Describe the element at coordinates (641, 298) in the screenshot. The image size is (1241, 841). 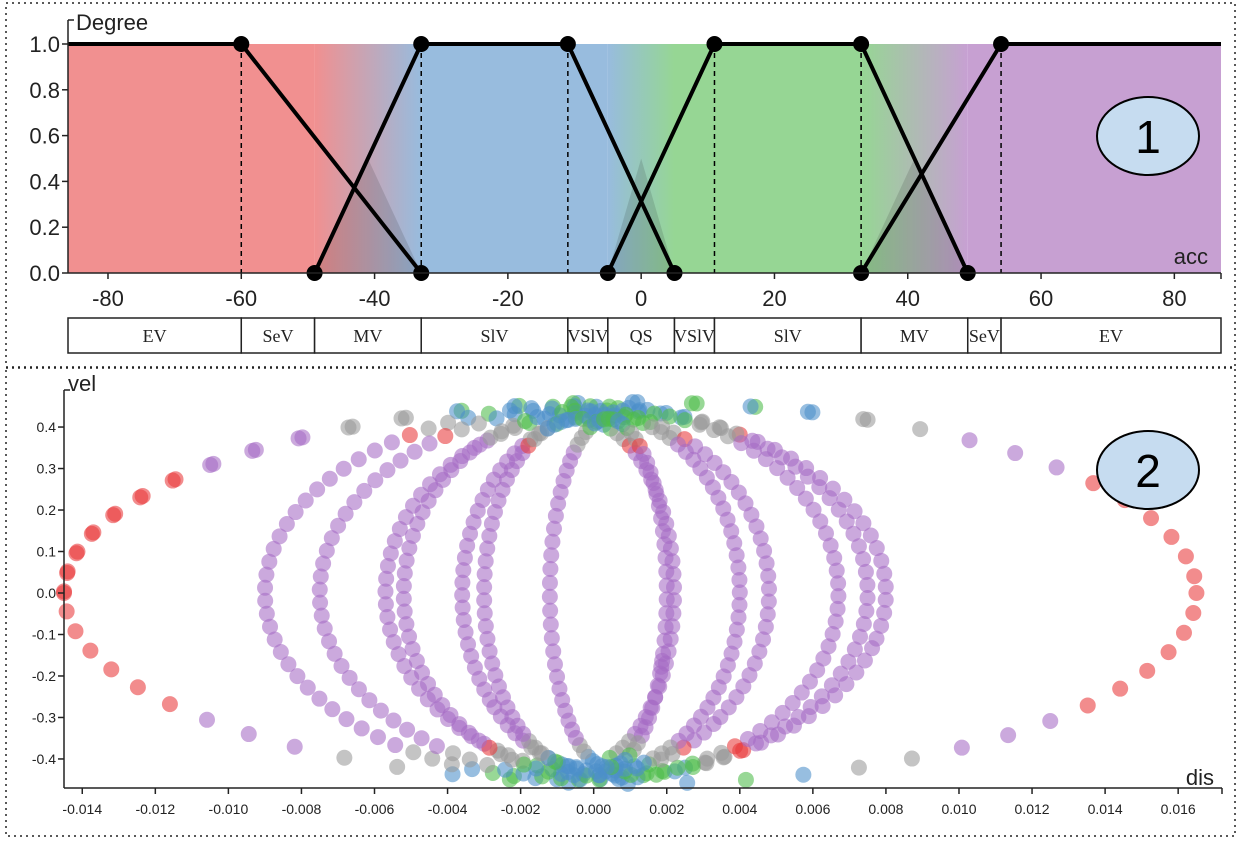
I see `x-tick-label: 0` at that location.